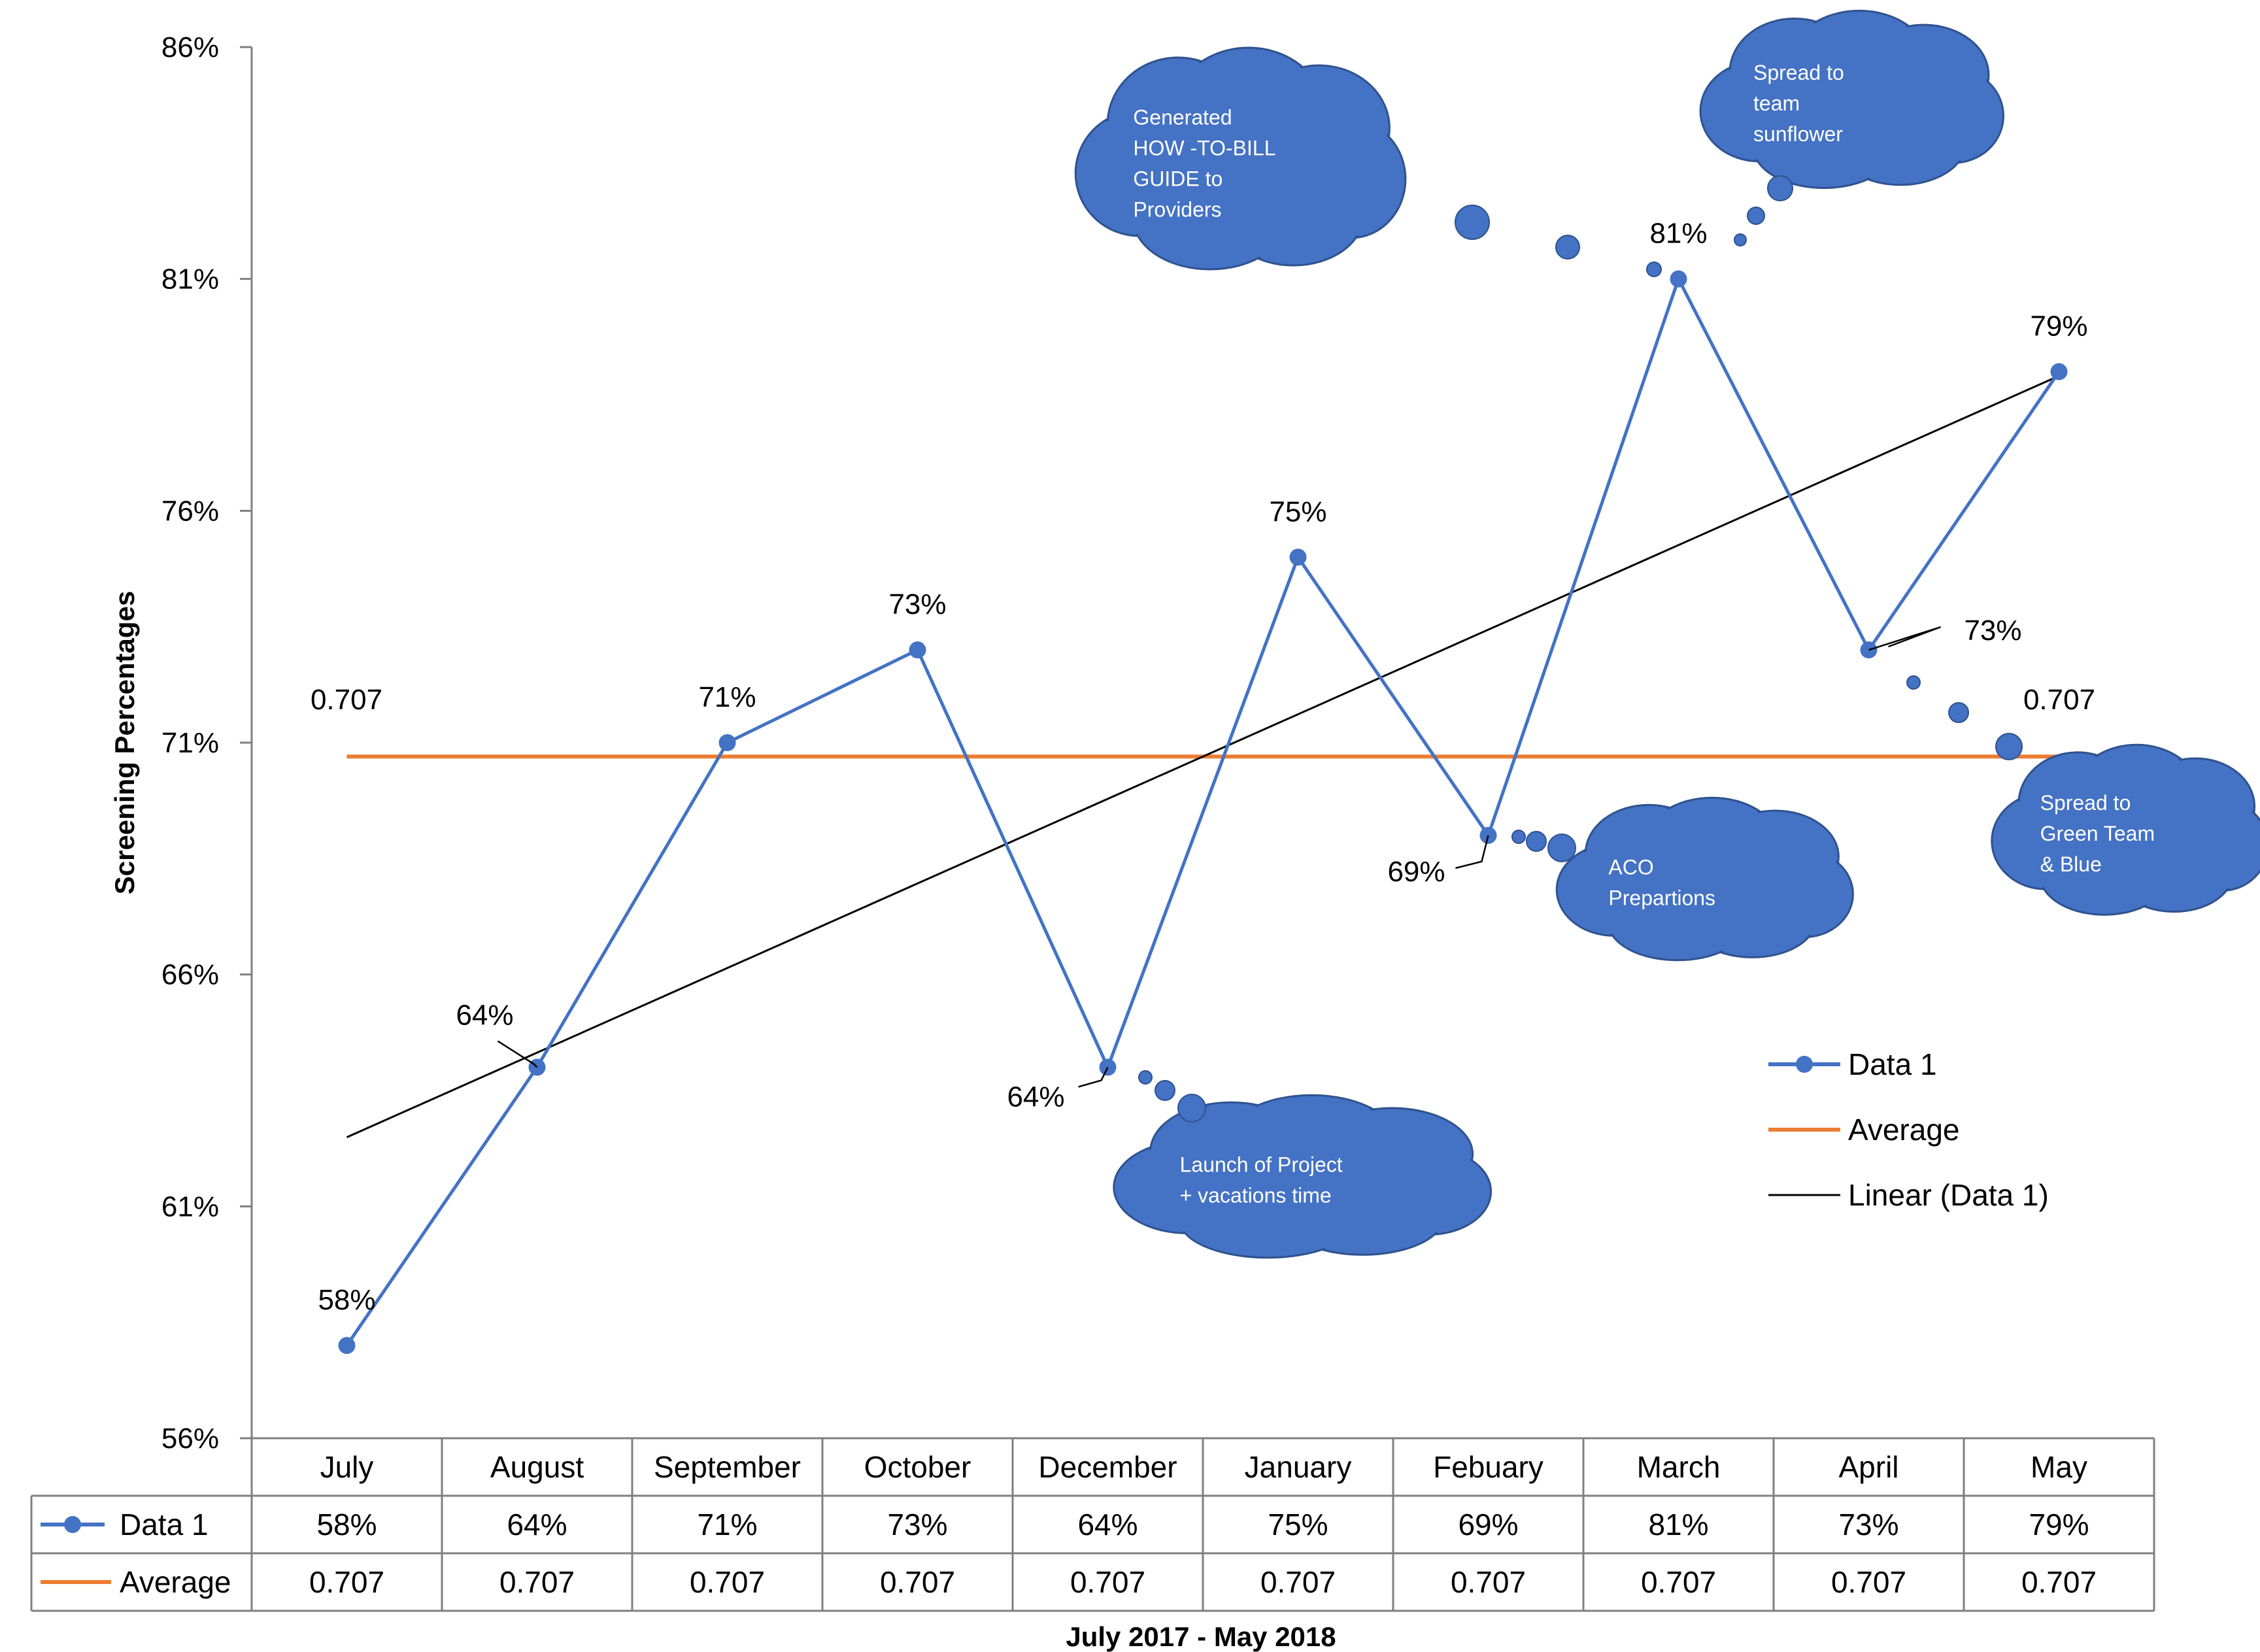 This screenshot has height=1652, width=2260. What do you see at coordinates (727, 1525) in the screenshot?
I see `table-cell-data1: 71%` at bounding box center [727, 1525].